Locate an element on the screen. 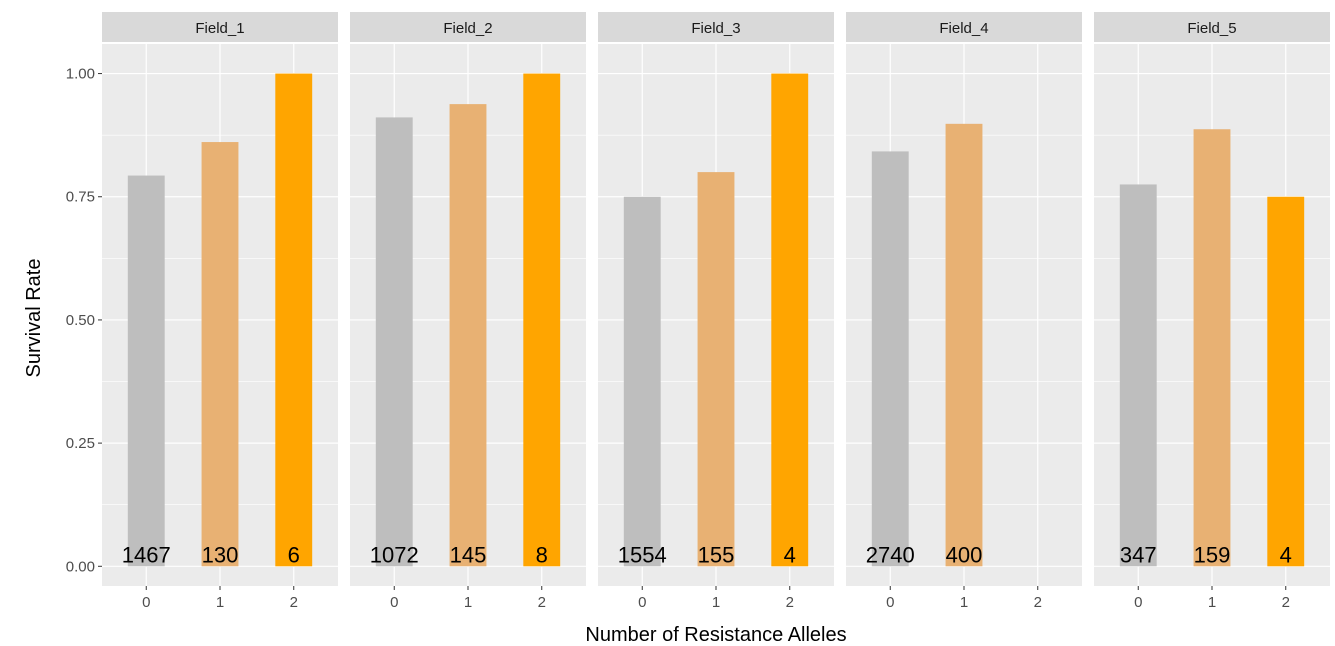 This screenshot has height=646, width=1335. count-label: 2740 is located at coordinates (890, 554).